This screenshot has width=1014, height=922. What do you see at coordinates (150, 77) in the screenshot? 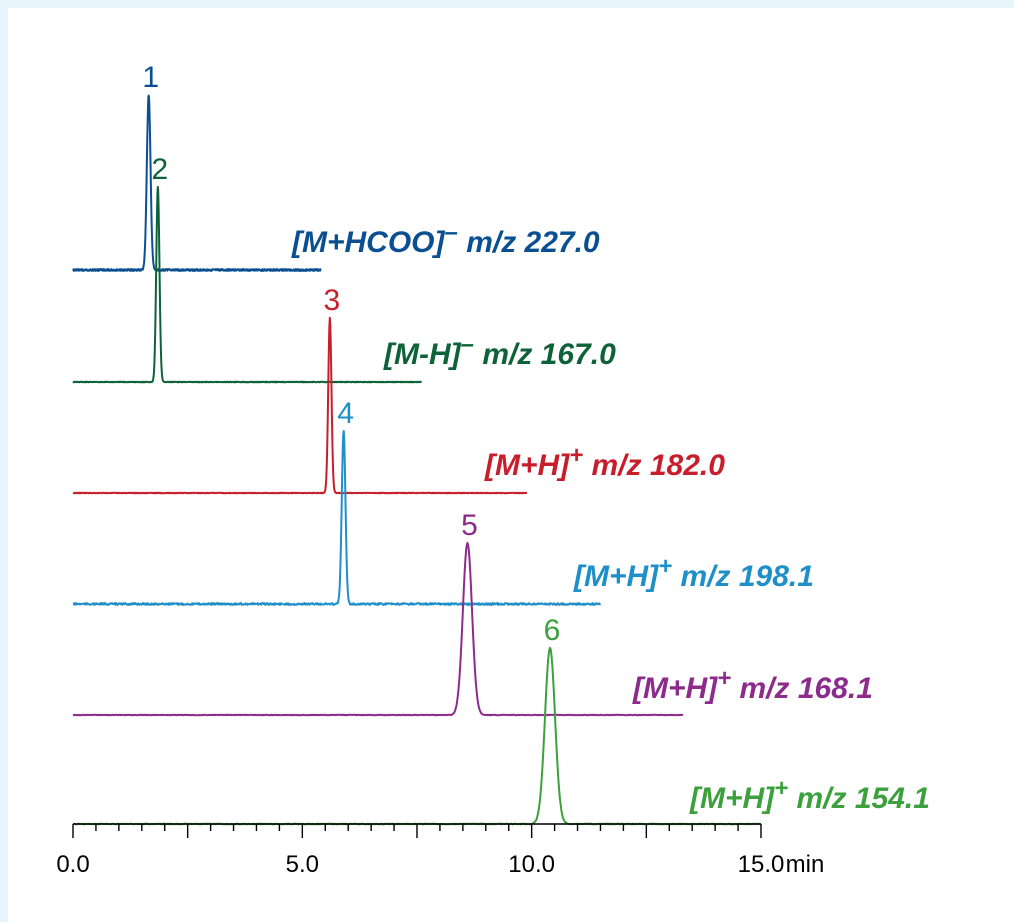
I see `peak-label-1: 1` at bounding box center [150, 77].